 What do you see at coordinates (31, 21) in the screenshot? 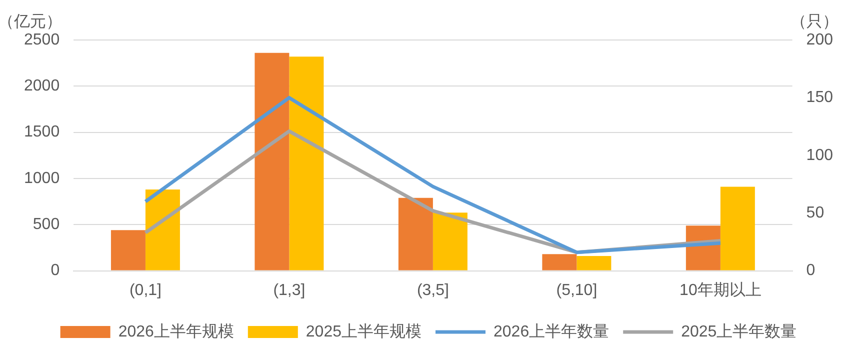
I see `y-axis-title: （亿元）` at bounding box center [31, 21].